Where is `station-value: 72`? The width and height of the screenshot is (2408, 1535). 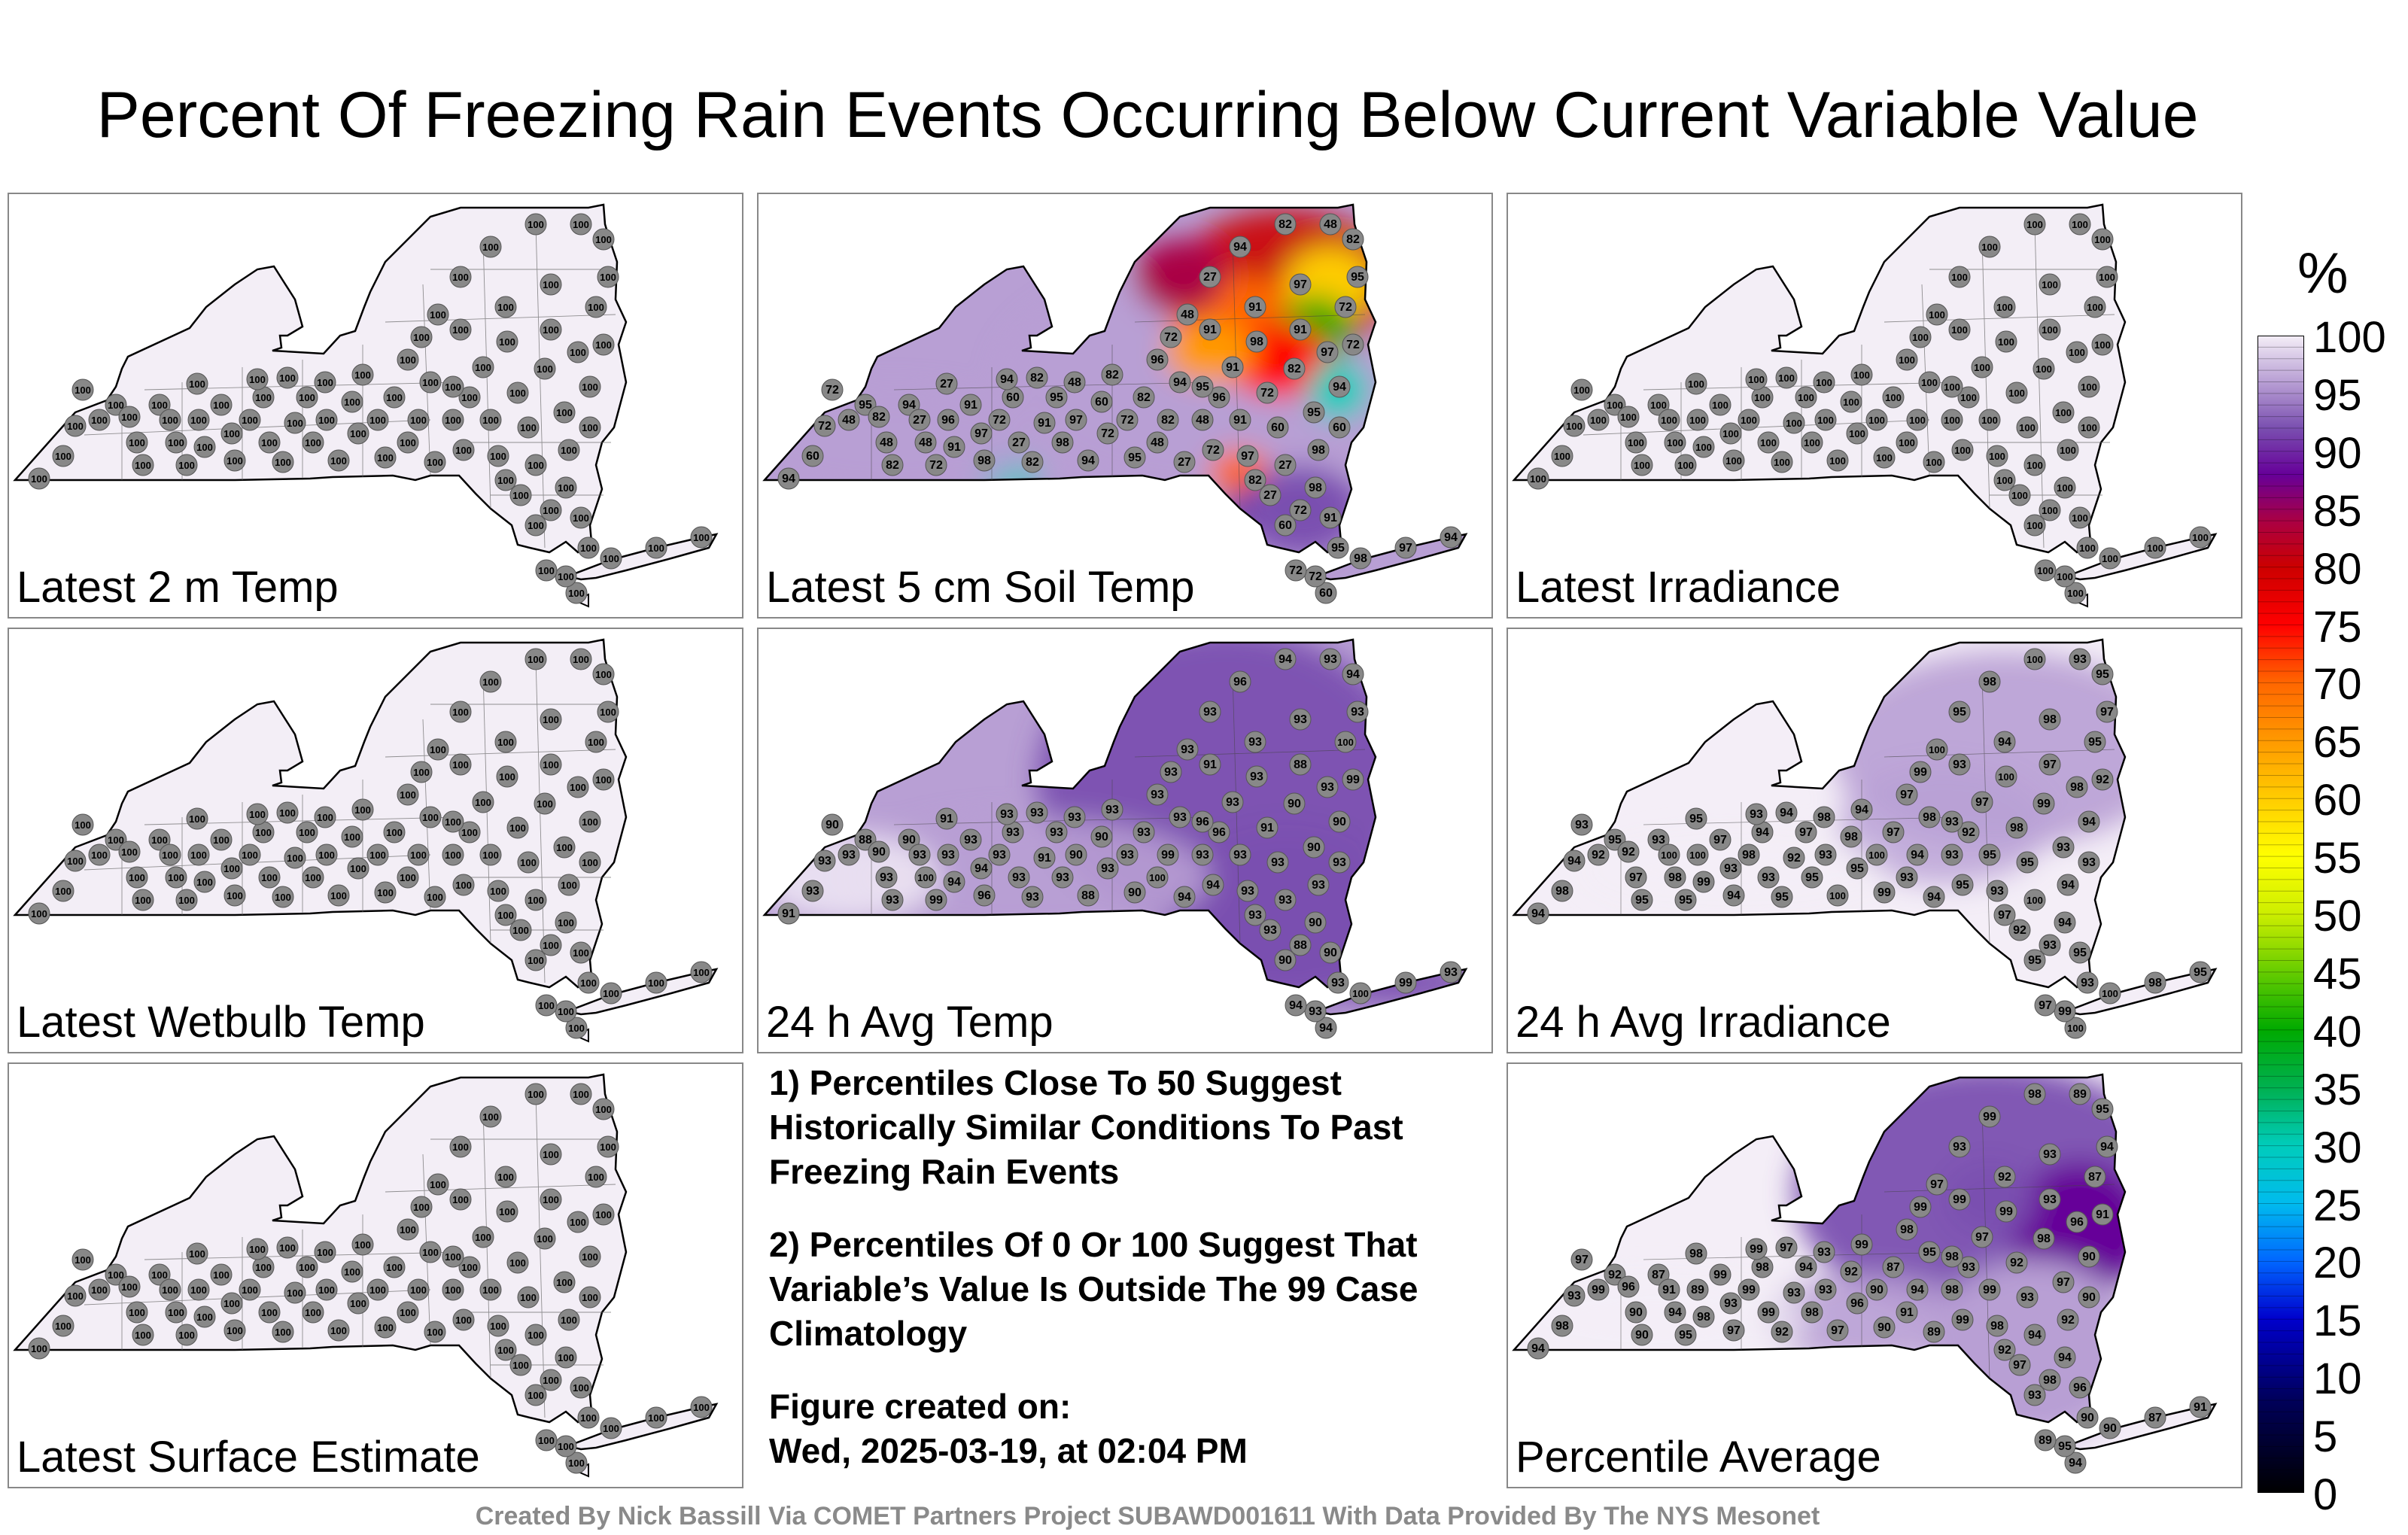
station-value: 72 is located at coordinates (1171, 337).